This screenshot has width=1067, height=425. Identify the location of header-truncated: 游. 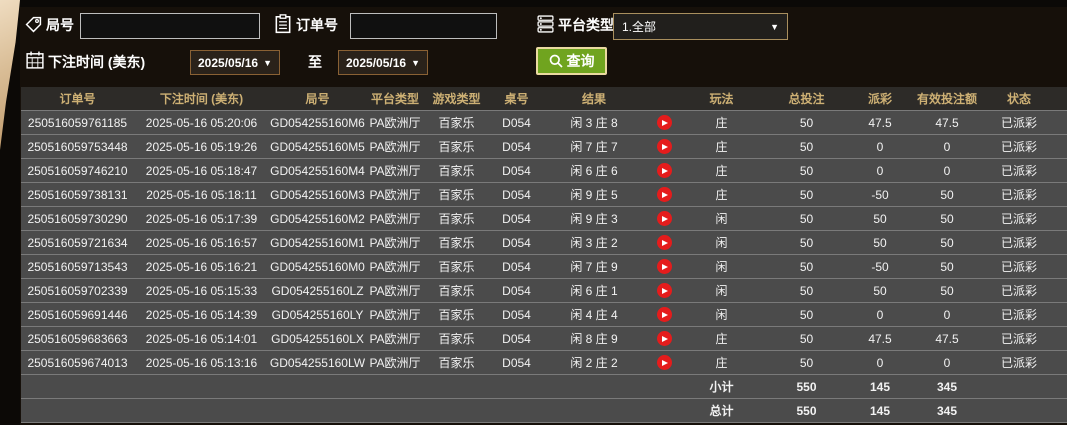
(1058, 99).